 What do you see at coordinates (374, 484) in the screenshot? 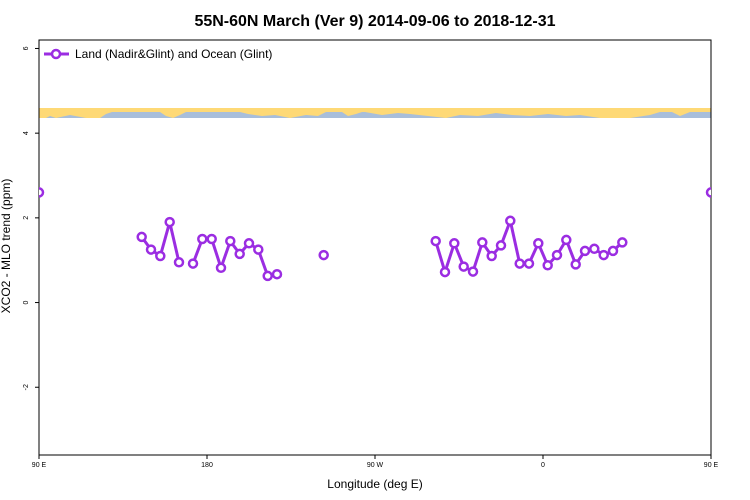
I see `x-axis-label: Longitude (deg E)` at bounding box center [374, 484].